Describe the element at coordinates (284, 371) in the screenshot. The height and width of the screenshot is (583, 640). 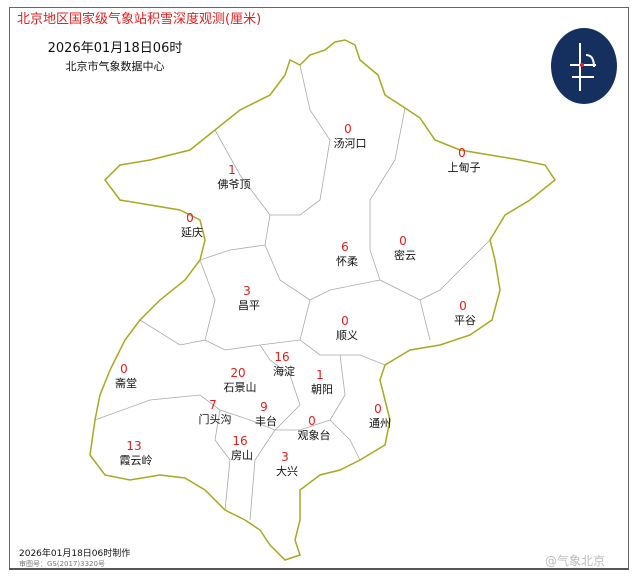
I see `station-name: 海淀` at that location.